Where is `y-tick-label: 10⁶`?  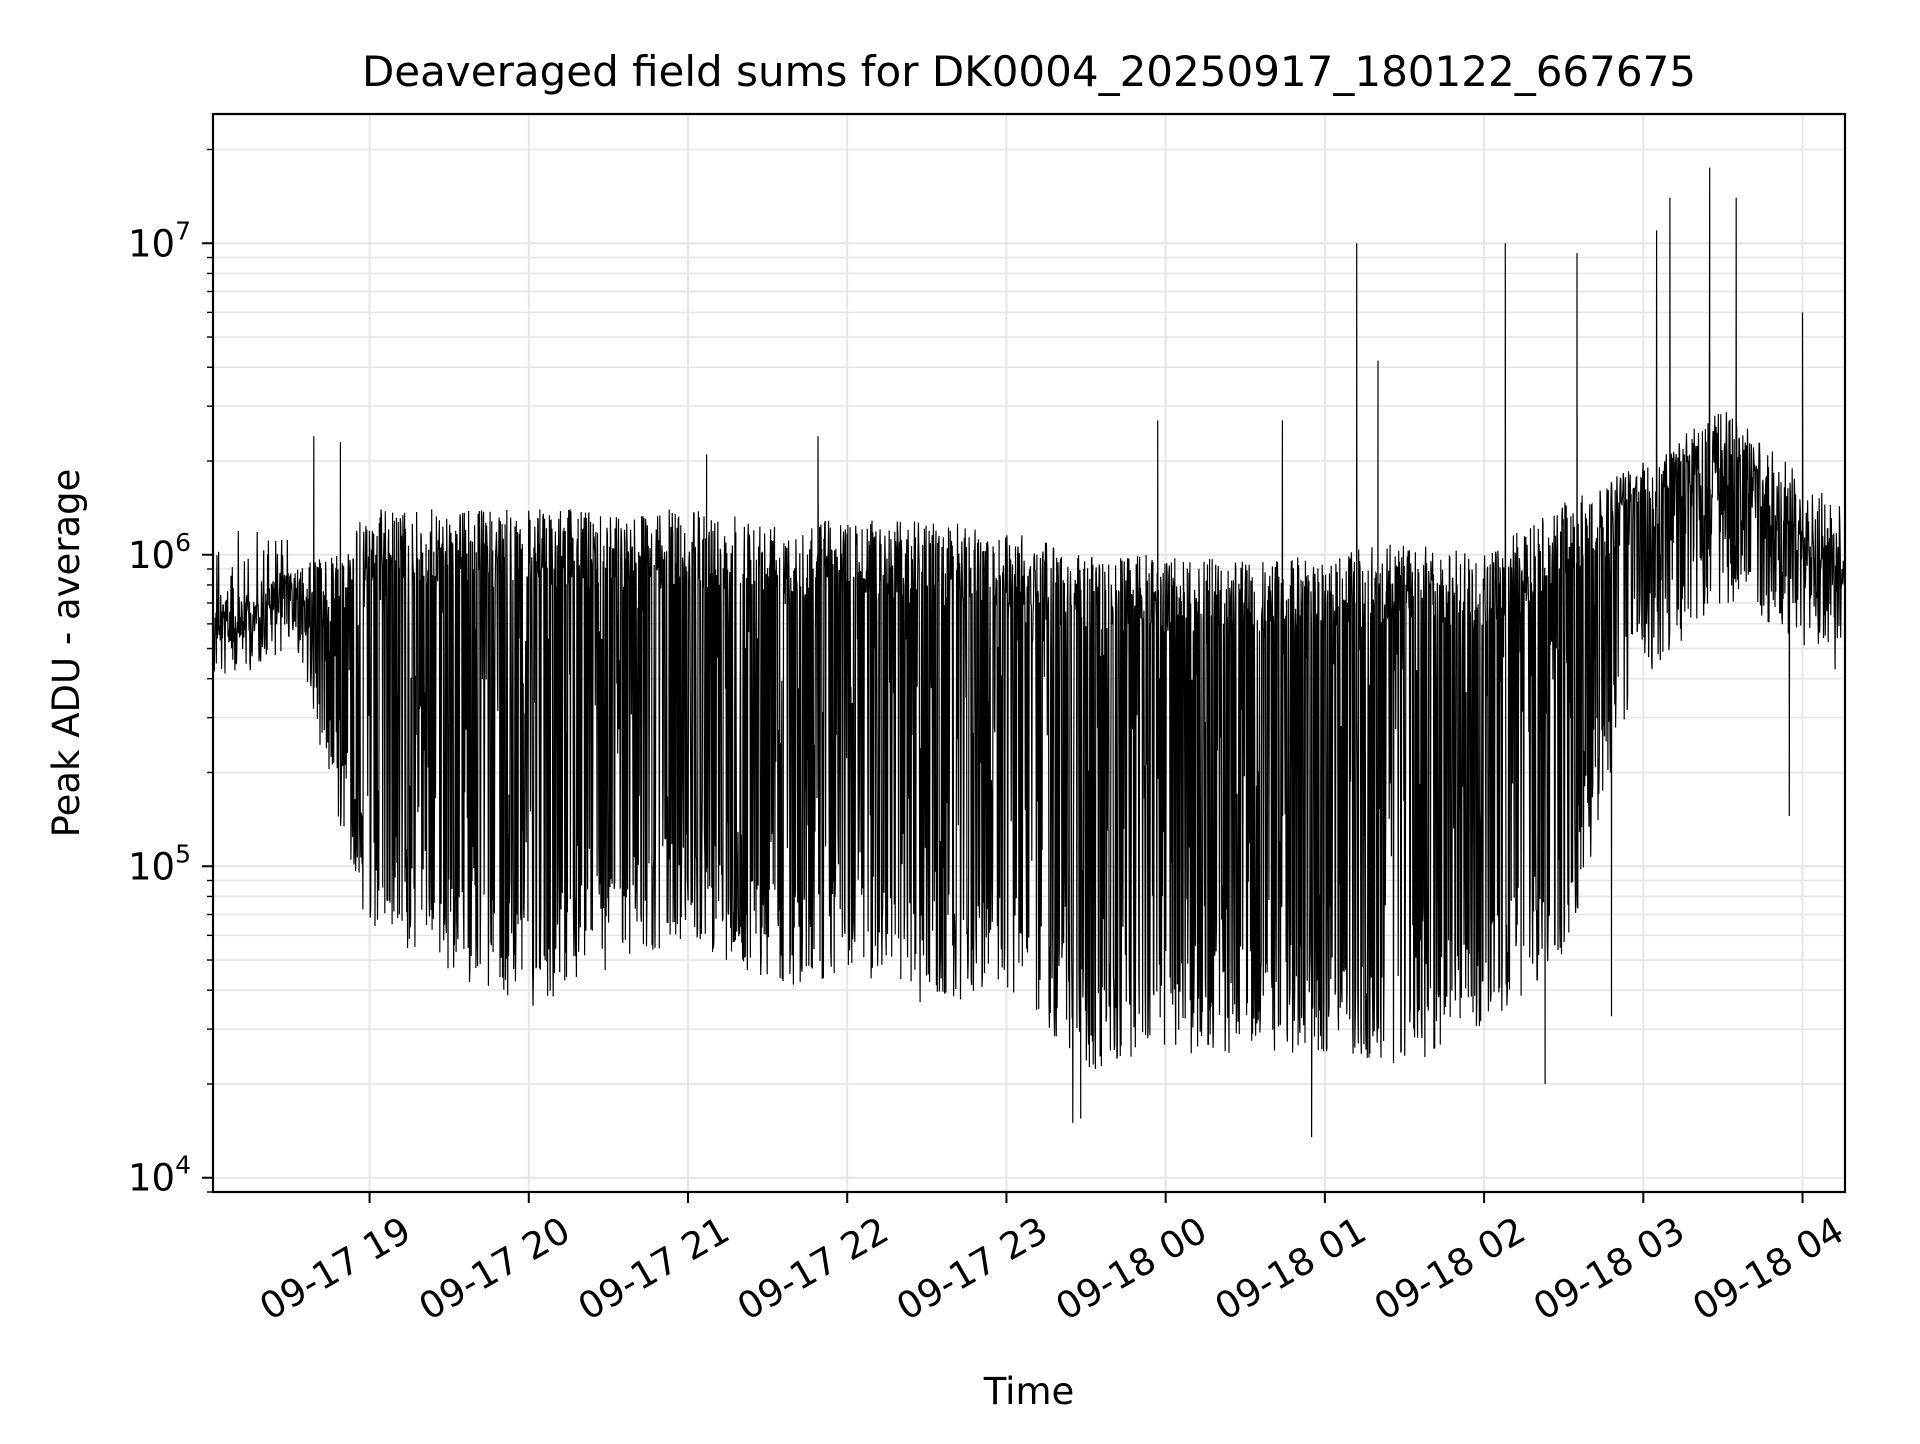 y-tick-label: 10⁶ is located at coordinates (159, 552).